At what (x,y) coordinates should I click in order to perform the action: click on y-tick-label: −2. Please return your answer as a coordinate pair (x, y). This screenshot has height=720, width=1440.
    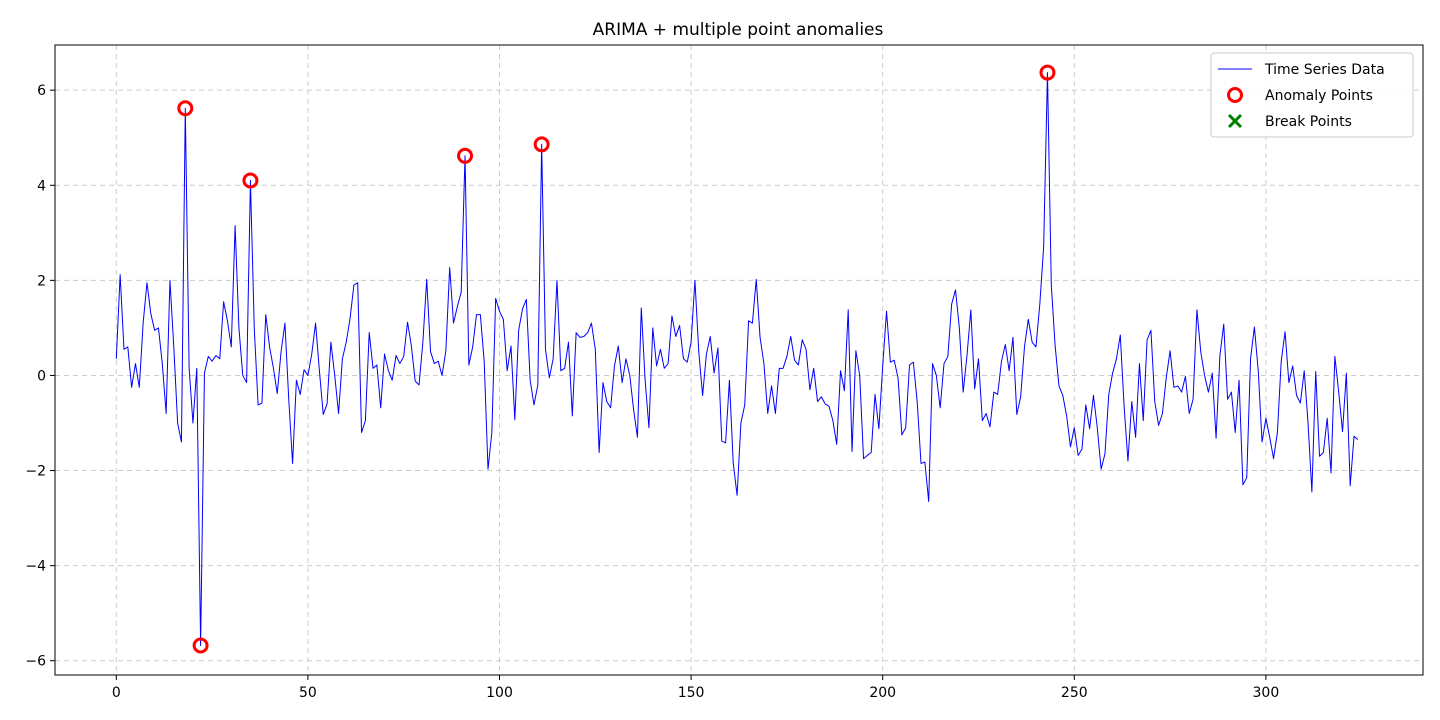
    Looking at the image, I should click on (35, 472).